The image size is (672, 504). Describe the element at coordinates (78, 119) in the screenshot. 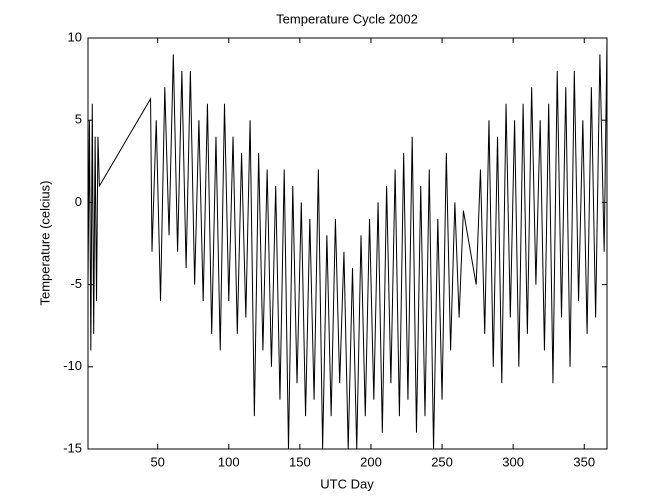

I see `y-tick-label: 5` at that location.